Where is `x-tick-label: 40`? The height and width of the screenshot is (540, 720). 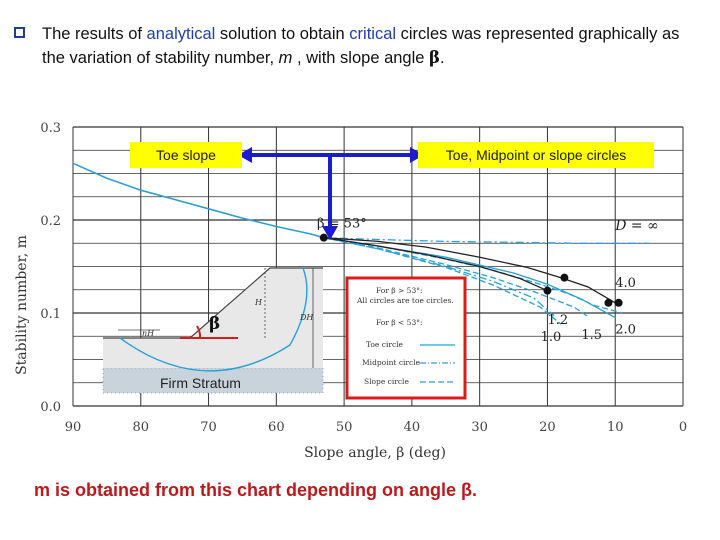 x-tick-label: 40 is located at coordinates (412, 427).